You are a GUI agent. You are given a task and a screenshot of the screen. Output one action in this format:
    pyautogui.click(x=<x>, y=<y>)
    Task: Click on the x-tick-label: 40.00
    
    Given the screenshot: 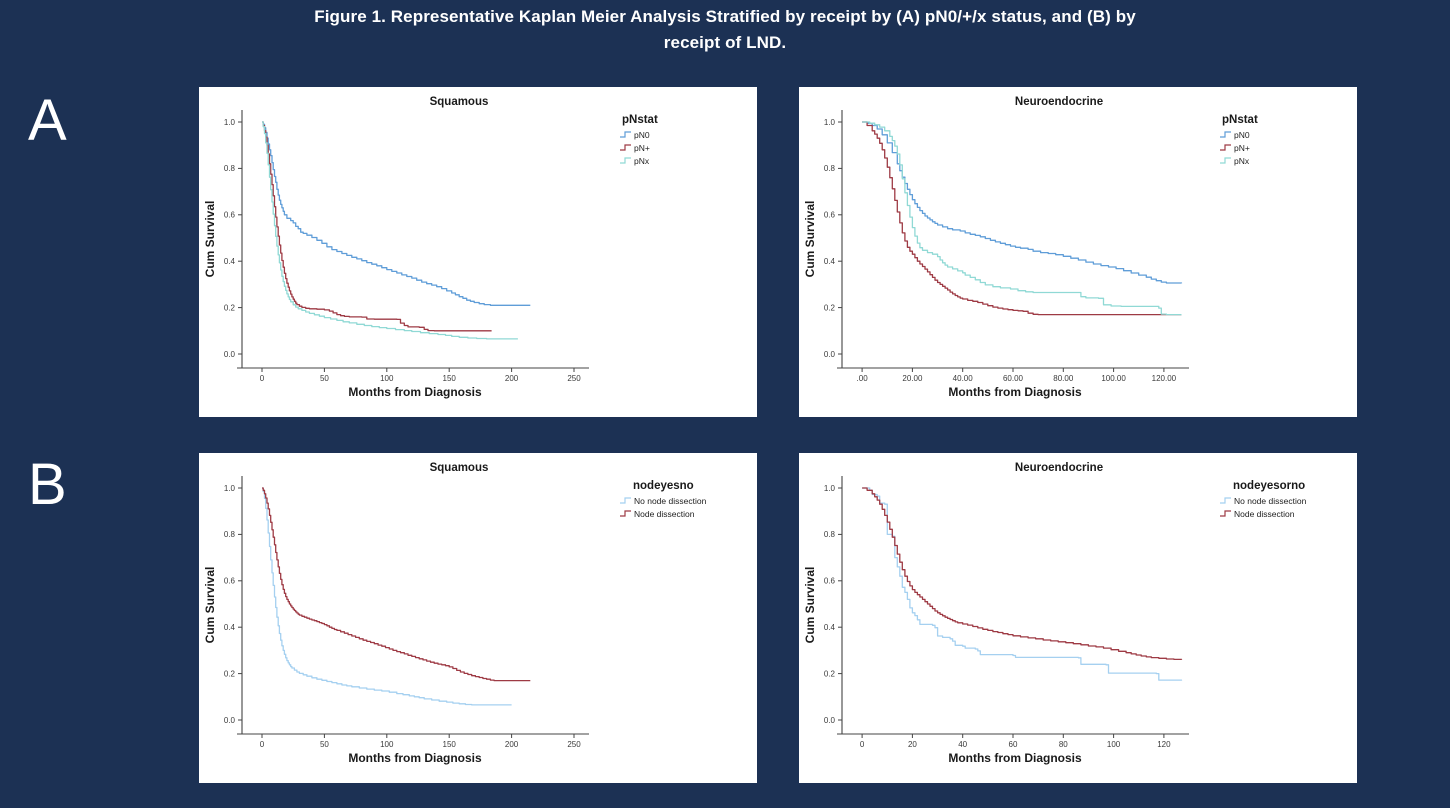 What is the action you would take?
    pyautogui.click(x=963, y=378)
    